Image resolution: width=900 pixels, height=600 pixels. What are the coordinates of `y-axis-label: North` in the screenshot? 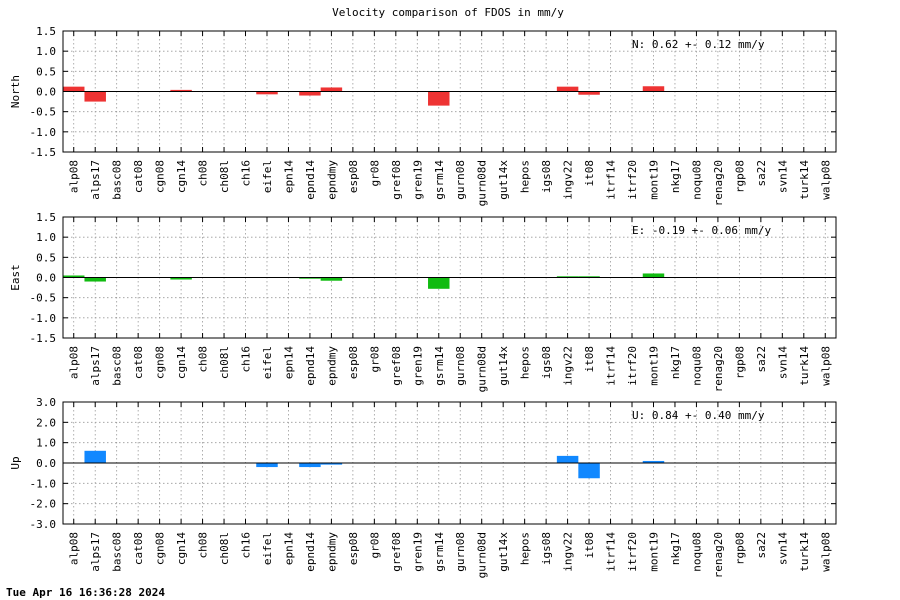 It's located at (15, 91).